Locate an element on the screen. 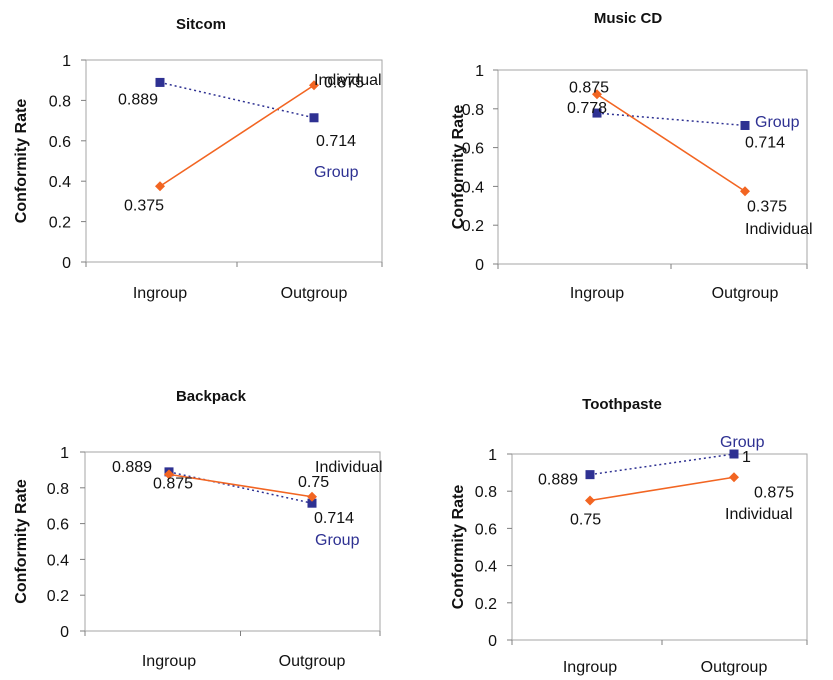 Image resolution: width=833 pixels, height=680 pixels. chart-title: Backpack is located at coordinates (211, 396).